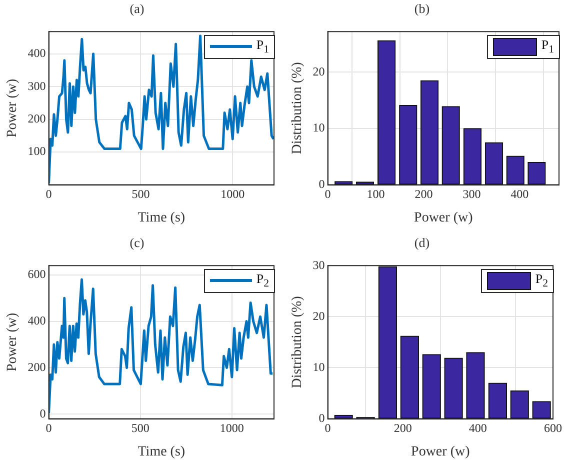 The image size is (570, 468). What do you see at coordinates (422, 242) in the screenshot?
I see `chart-title: (d)` at bounding box center [422, 242].